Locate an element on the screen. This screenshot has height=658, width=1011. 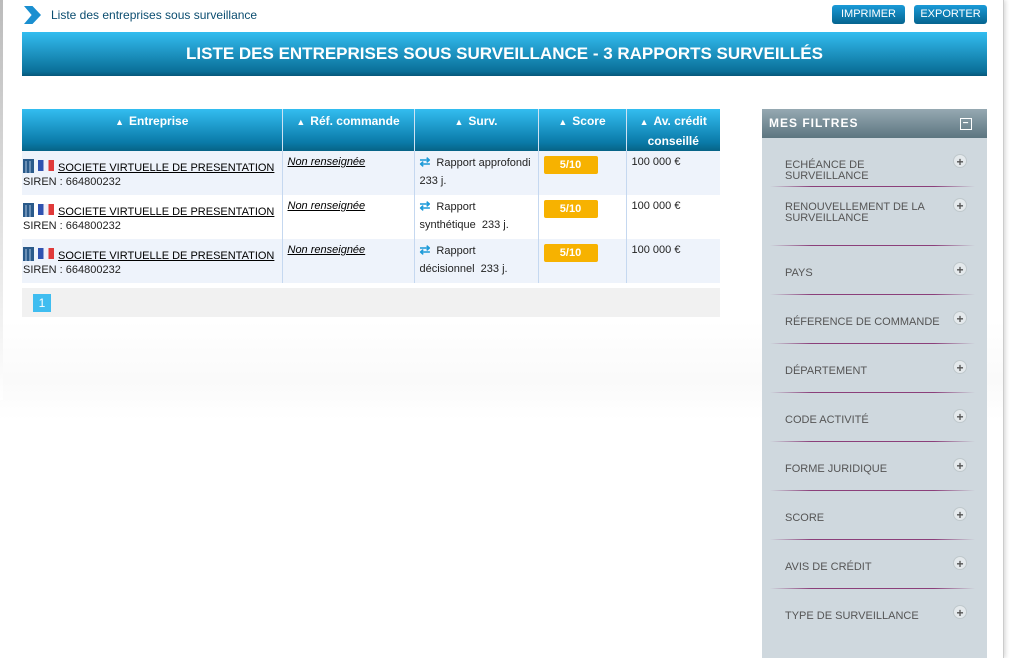
filter-type-surveillance: TYPE DE SURVEILLANCE + is located at coordinates (874, 613).